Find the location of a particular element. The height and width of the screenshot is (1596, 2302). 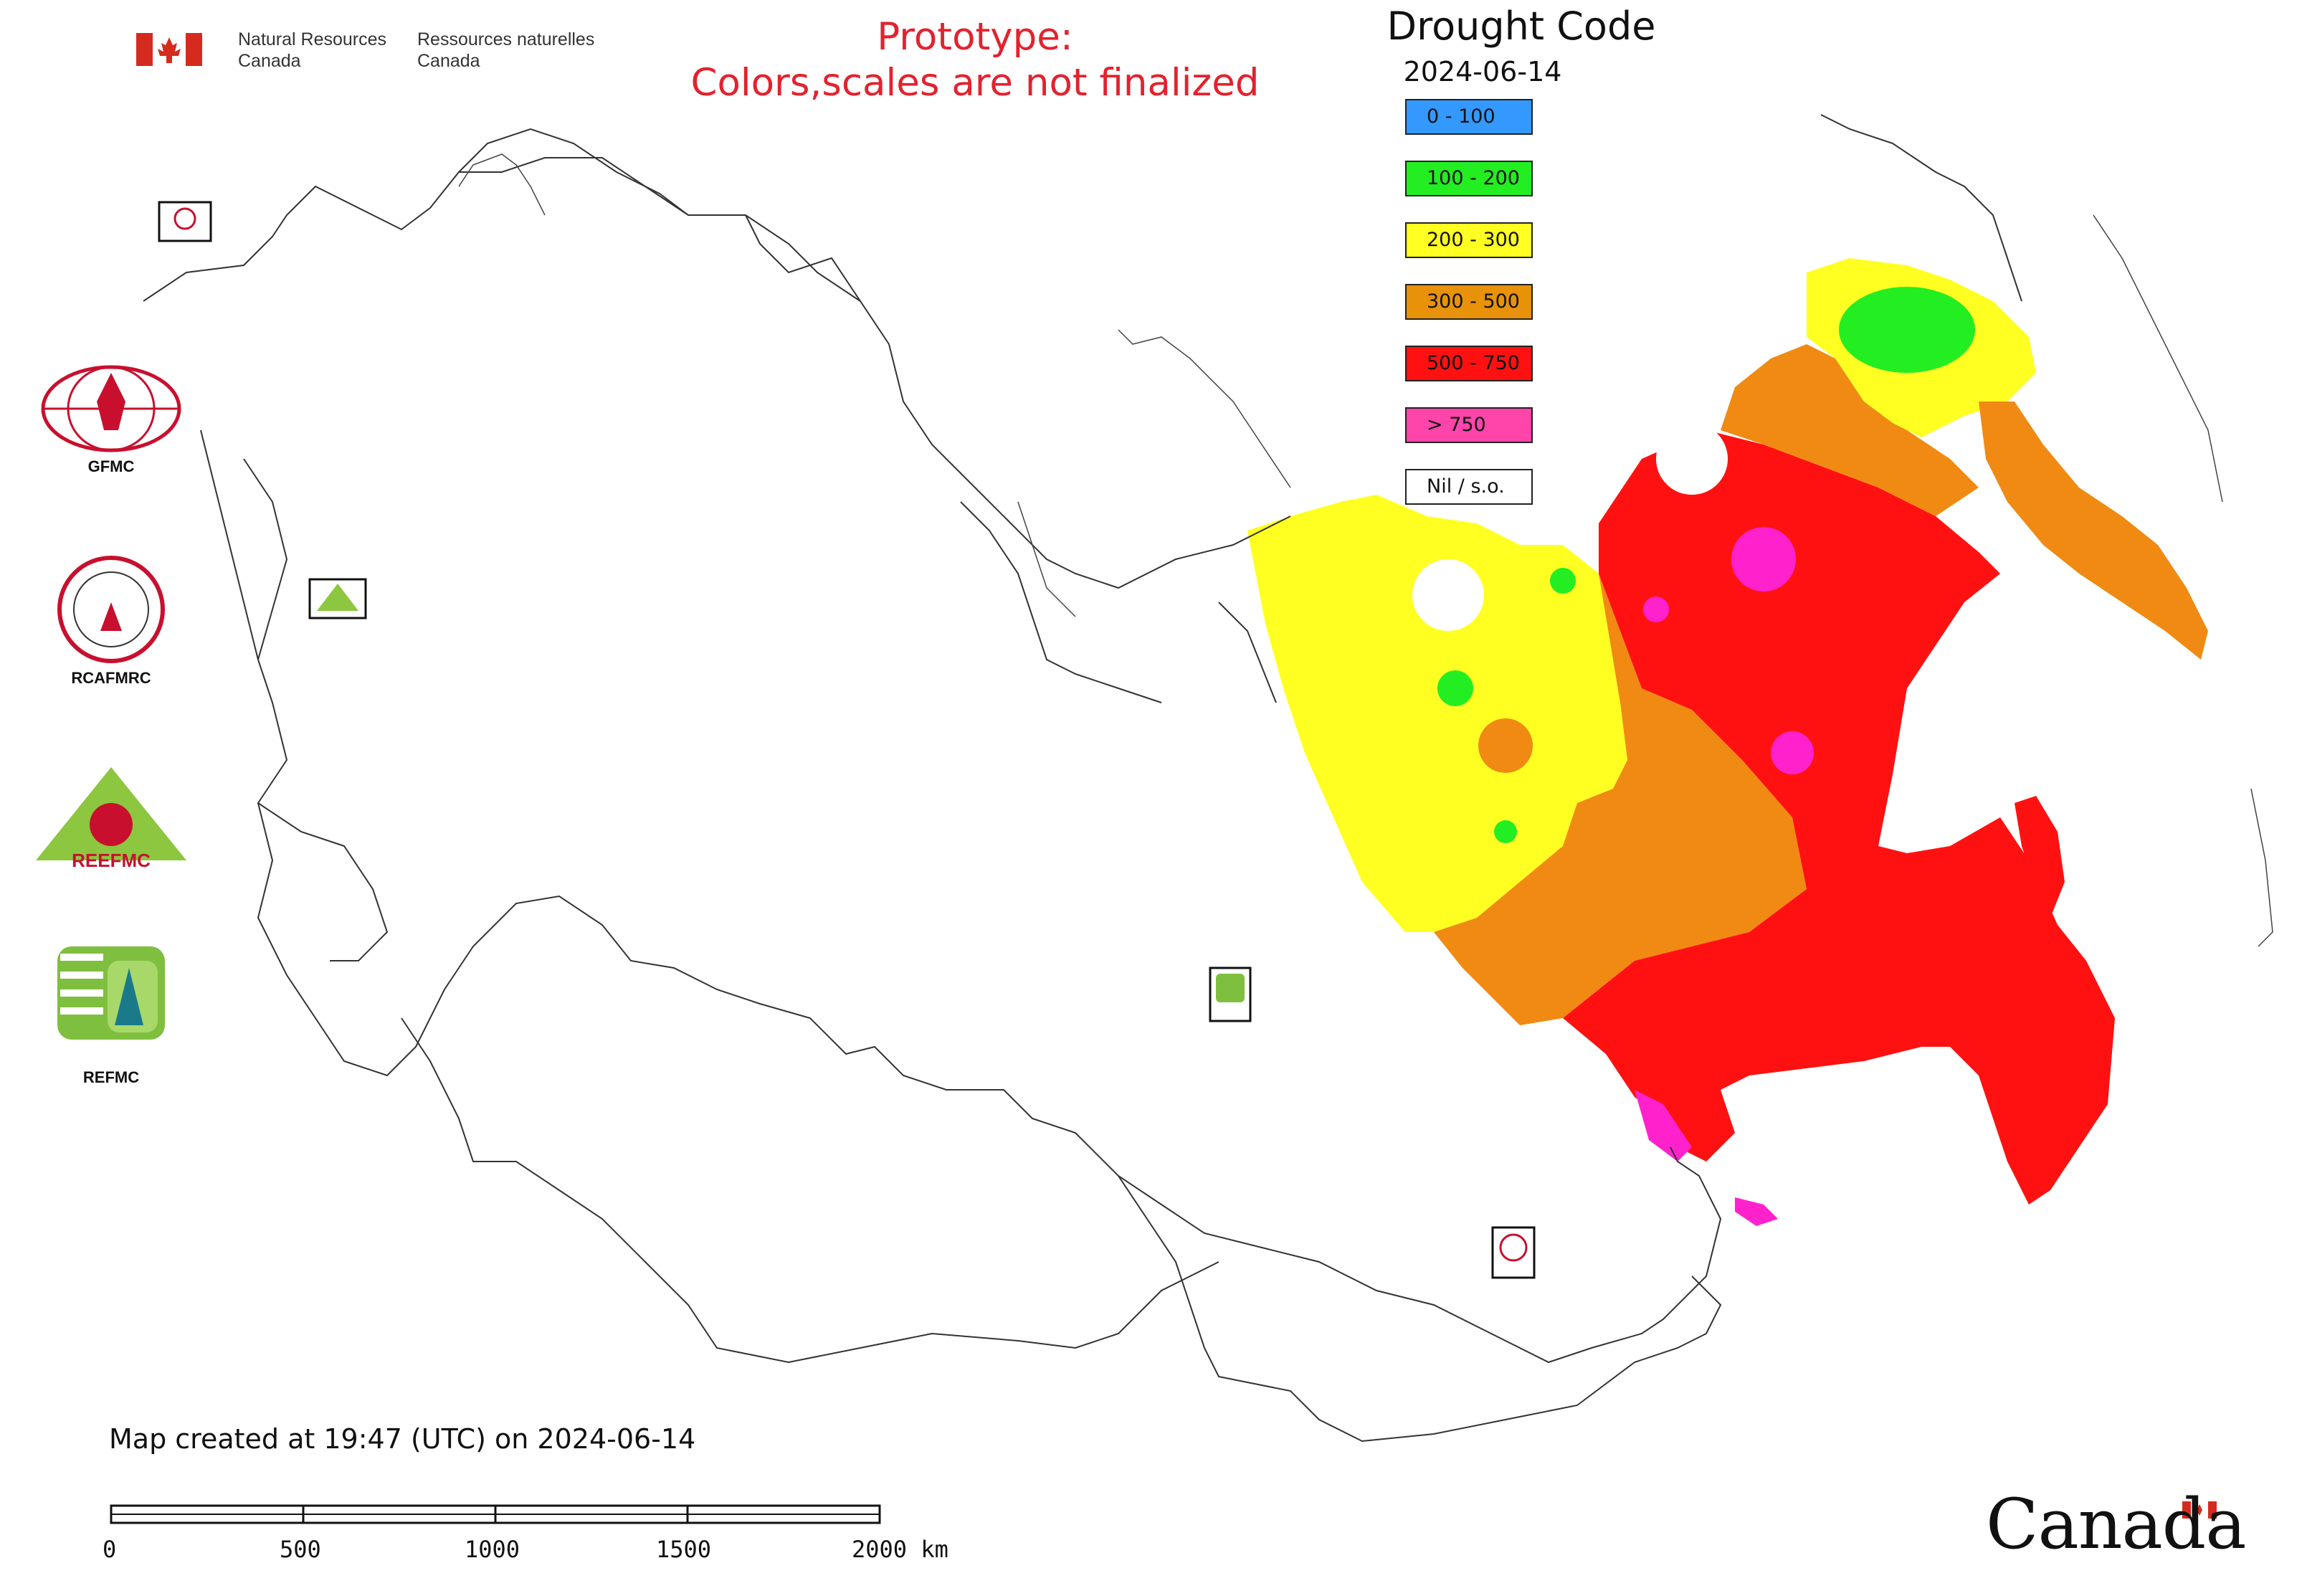

legend-item-300-500: 300 - 500 is located at coordinates (1469, 302).